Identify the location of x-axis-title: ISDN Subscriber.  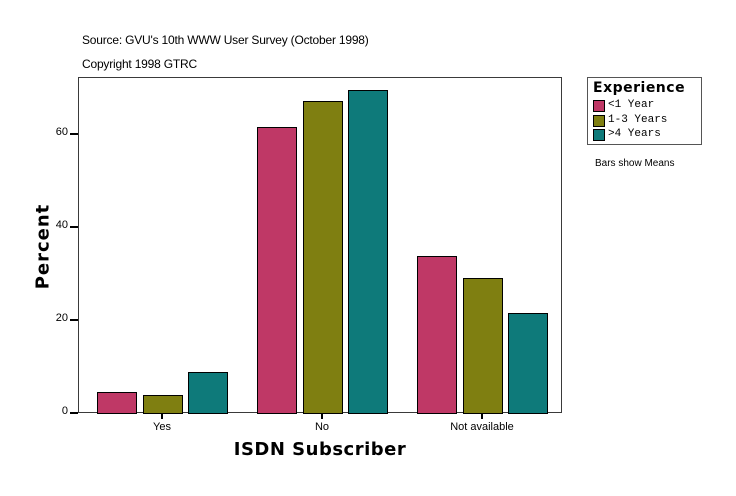
(320, 449).